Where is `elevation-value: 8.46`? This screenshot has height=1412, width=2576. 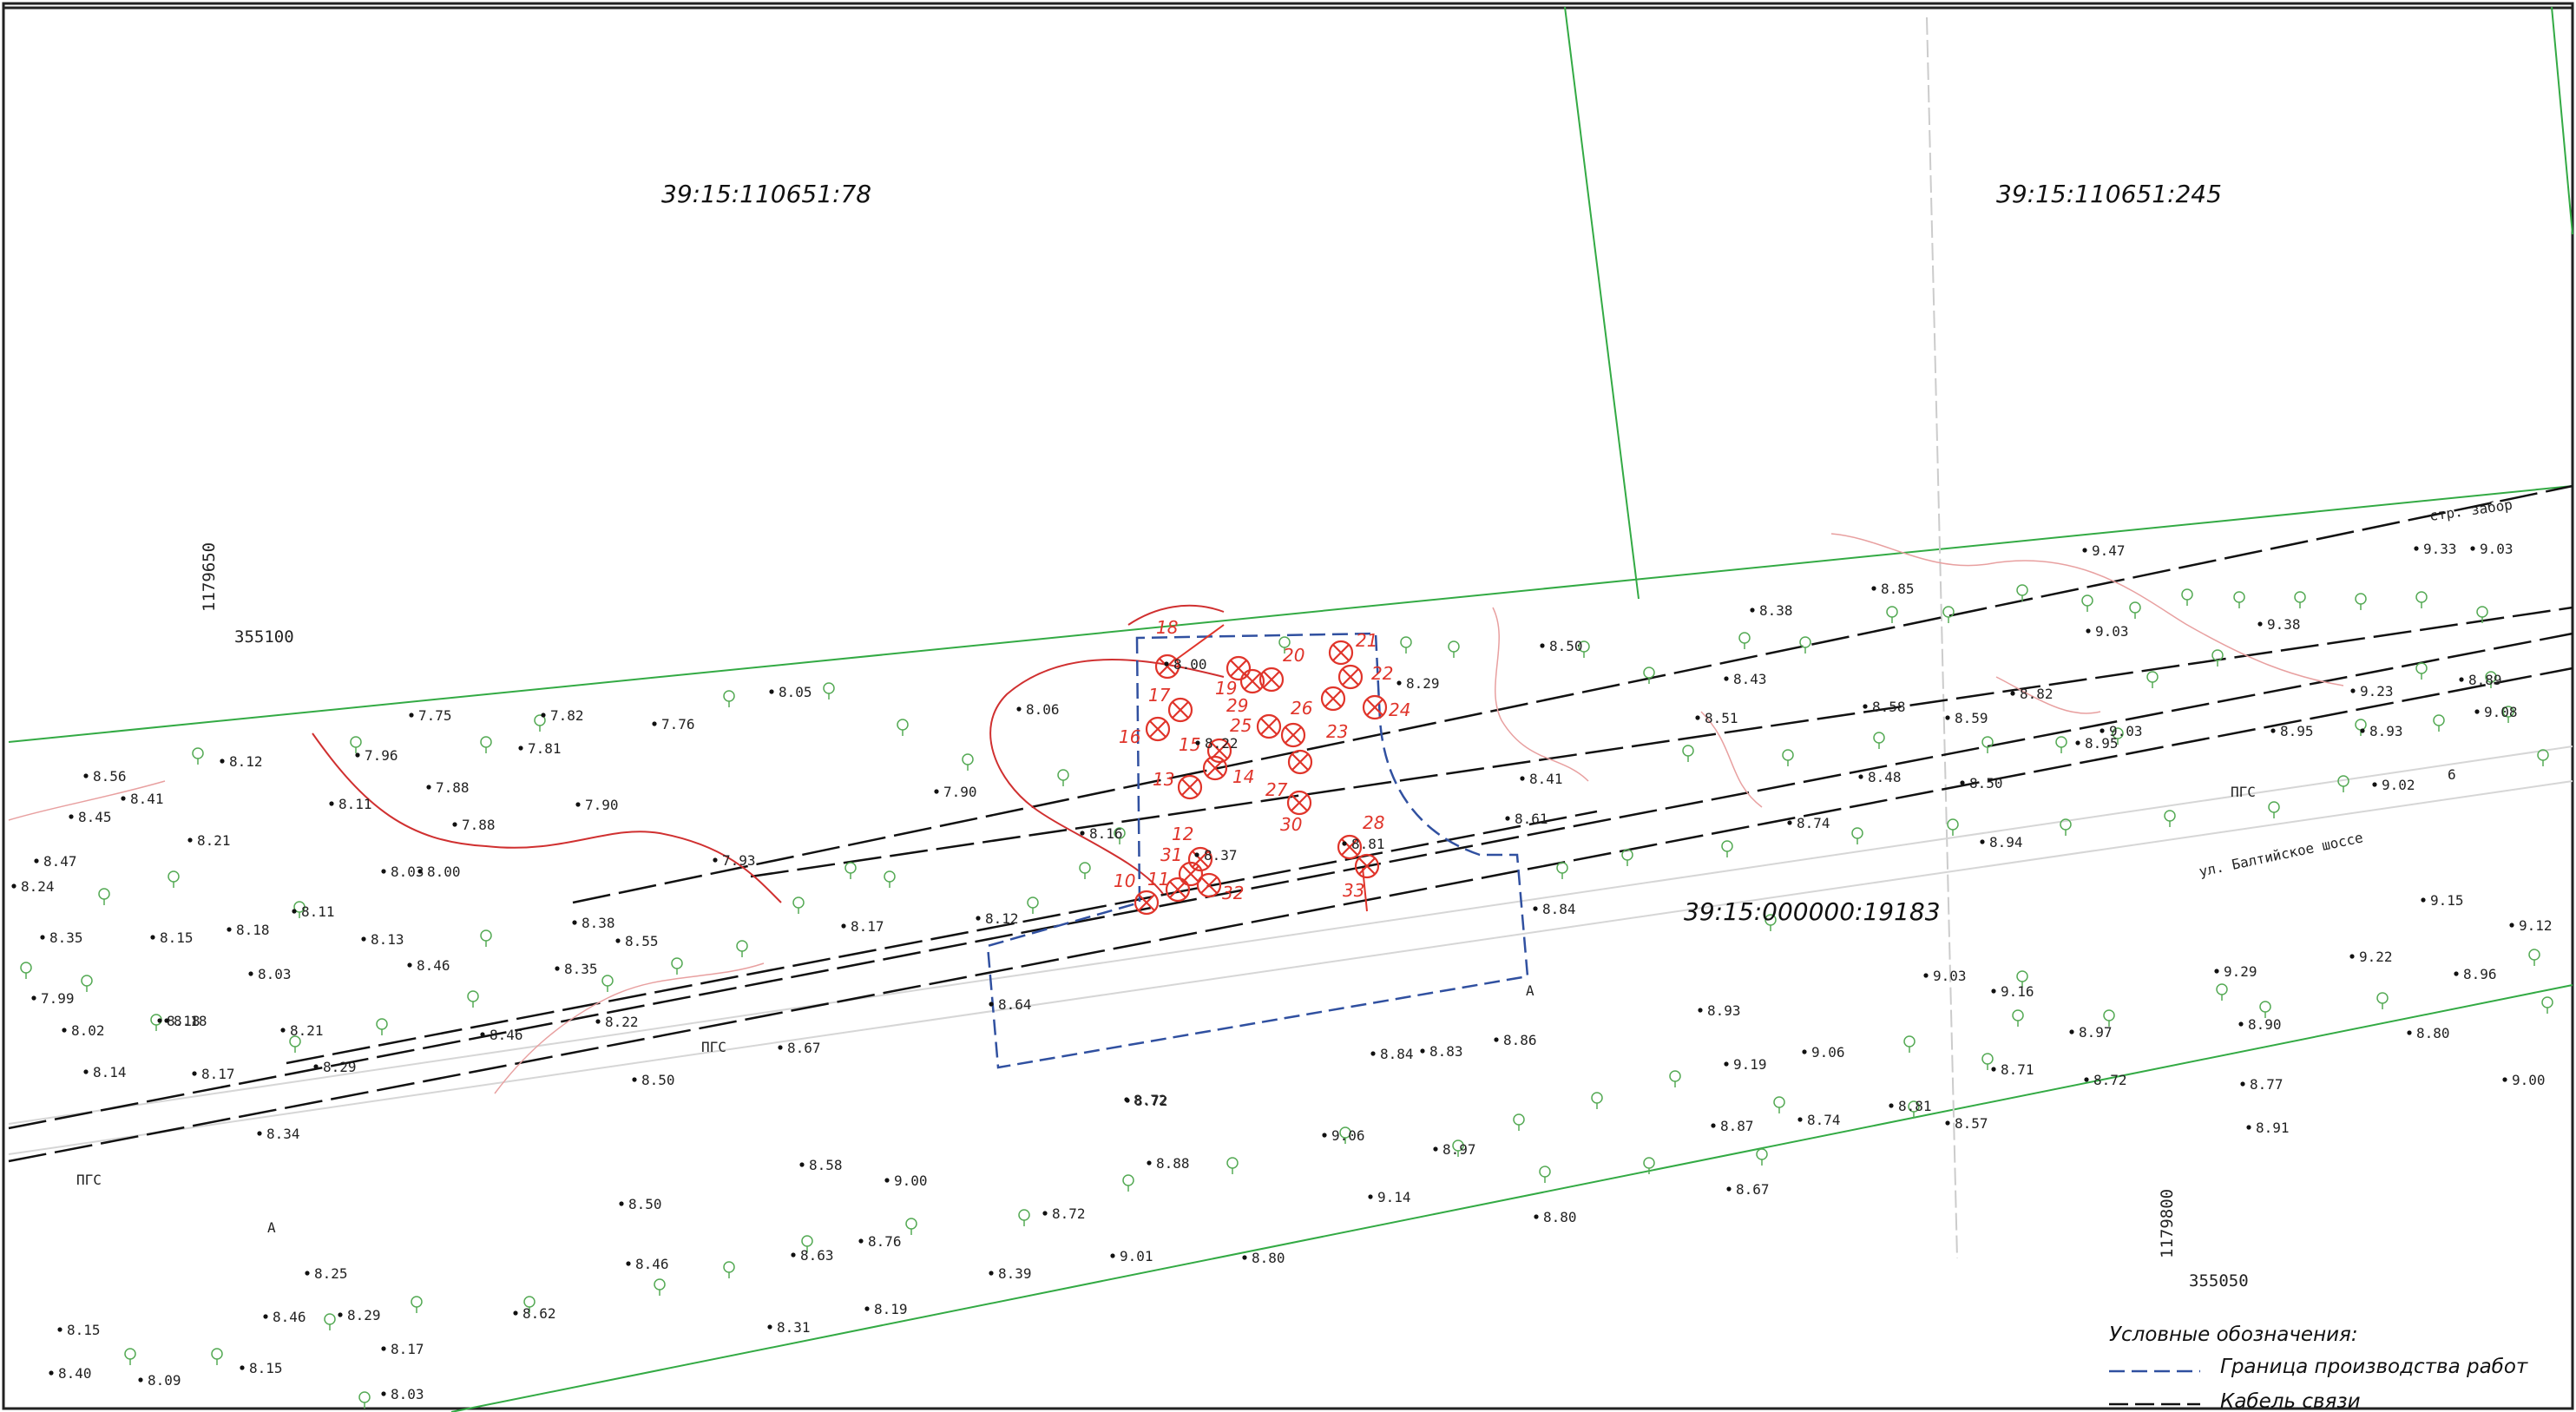 elevation-value: 8.46 is located at coordinates (289, 1317).